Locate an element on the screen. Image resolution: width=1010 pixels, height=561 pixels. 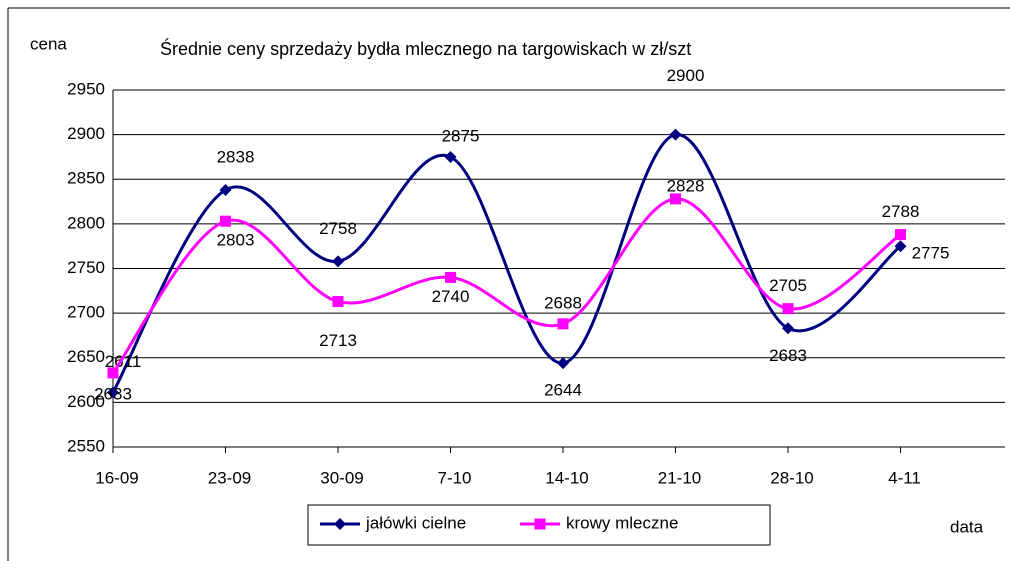
data-label: 2803 is located at coordinates (236, 240).